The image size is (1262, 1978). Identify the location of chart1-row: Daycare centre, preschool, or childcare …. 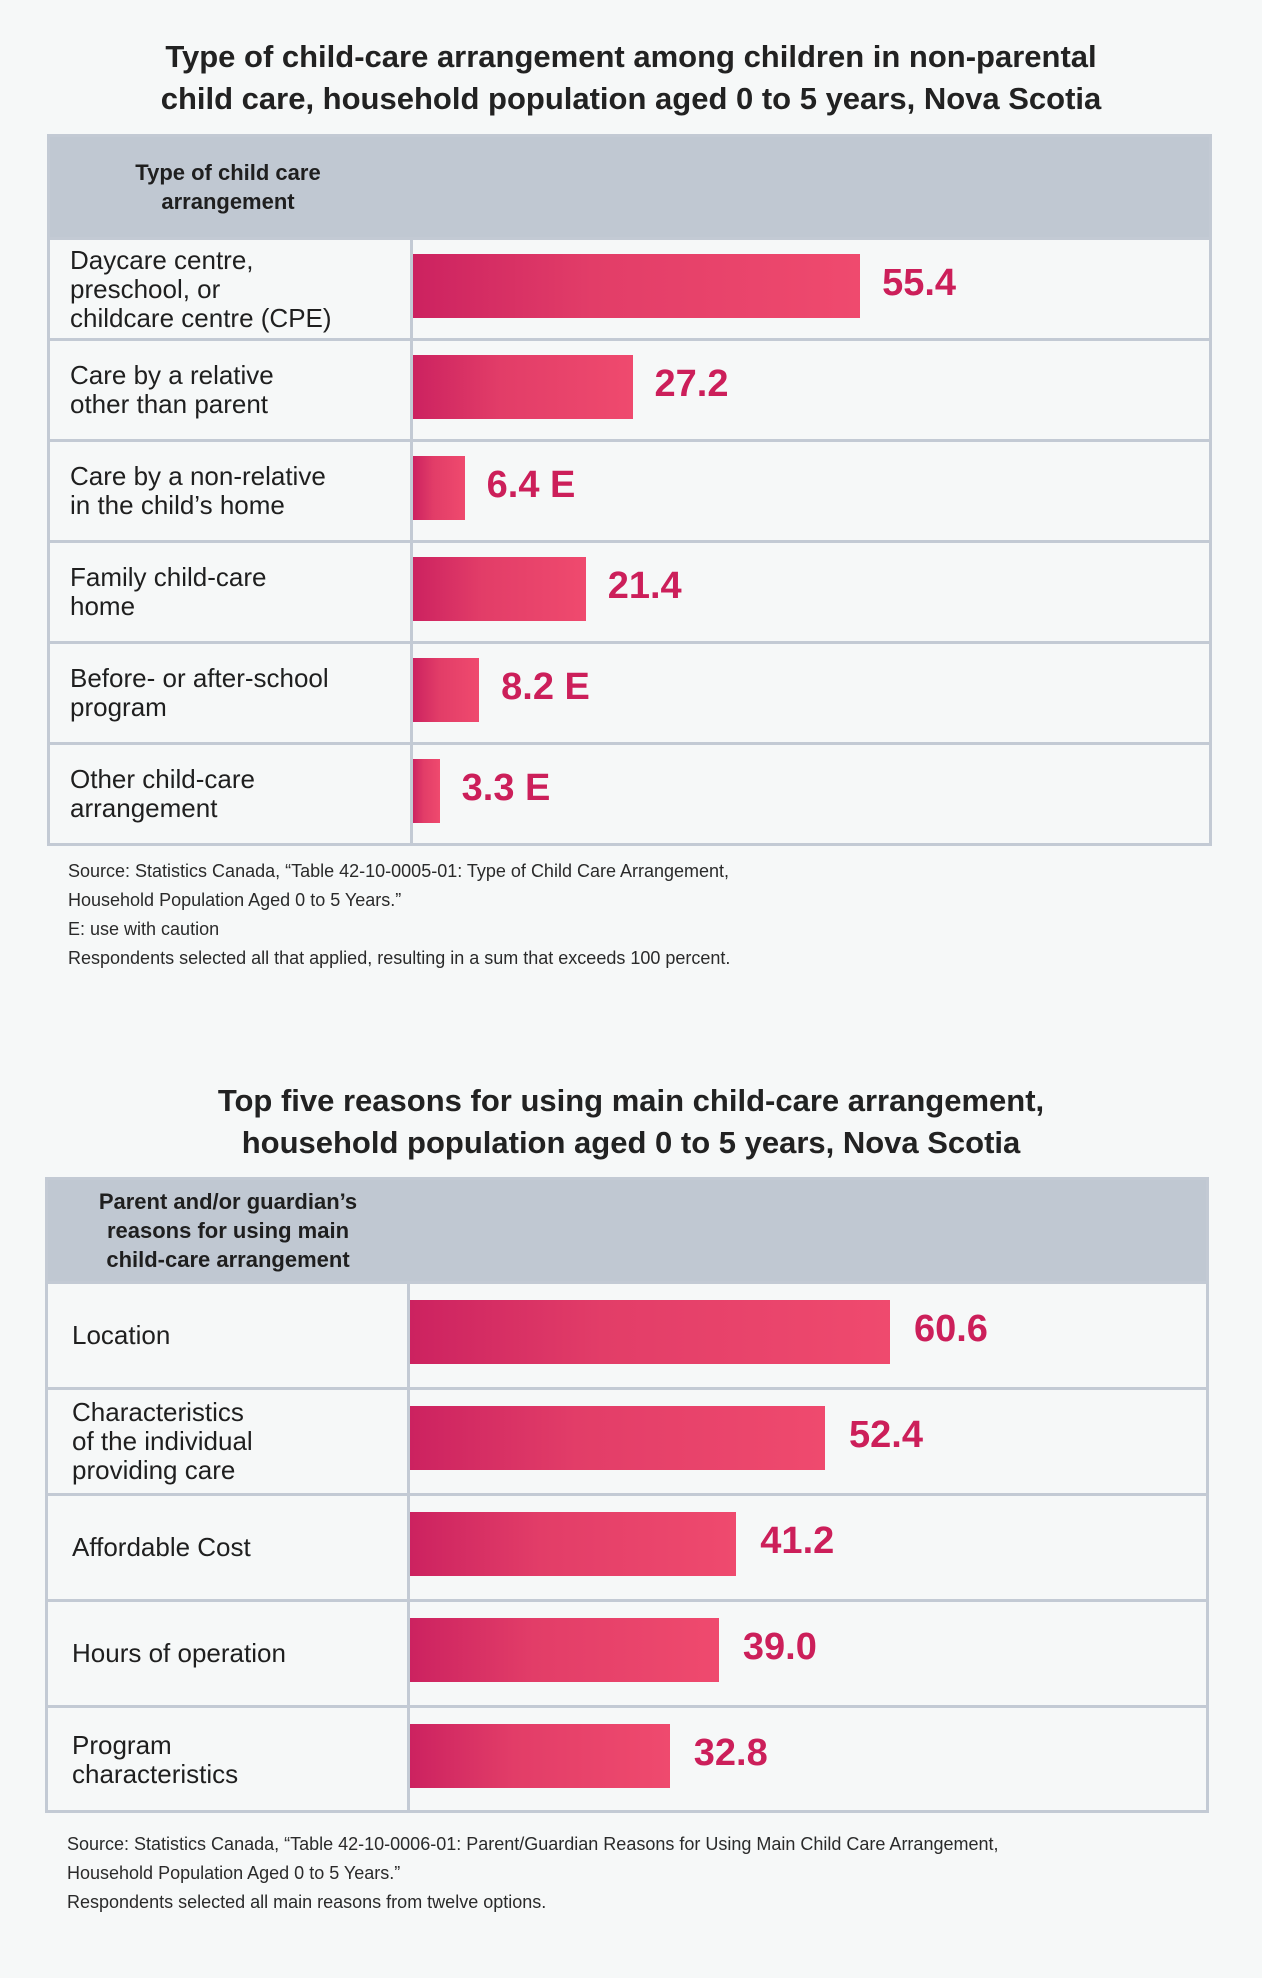
(629, 287).